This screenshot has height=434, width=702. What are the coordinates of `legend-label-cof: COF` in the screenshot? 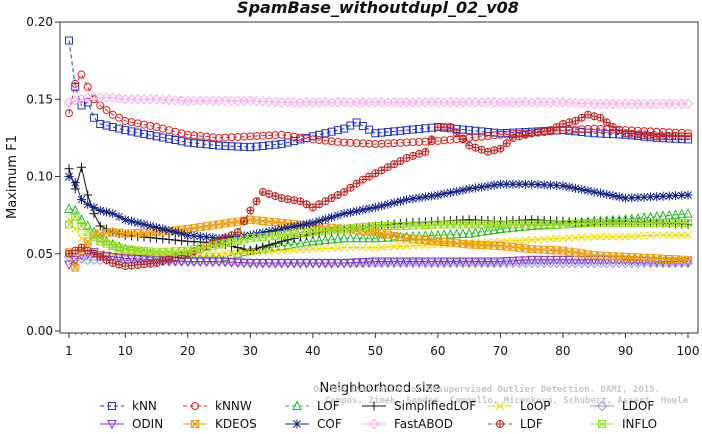 It's located at (329, 424).